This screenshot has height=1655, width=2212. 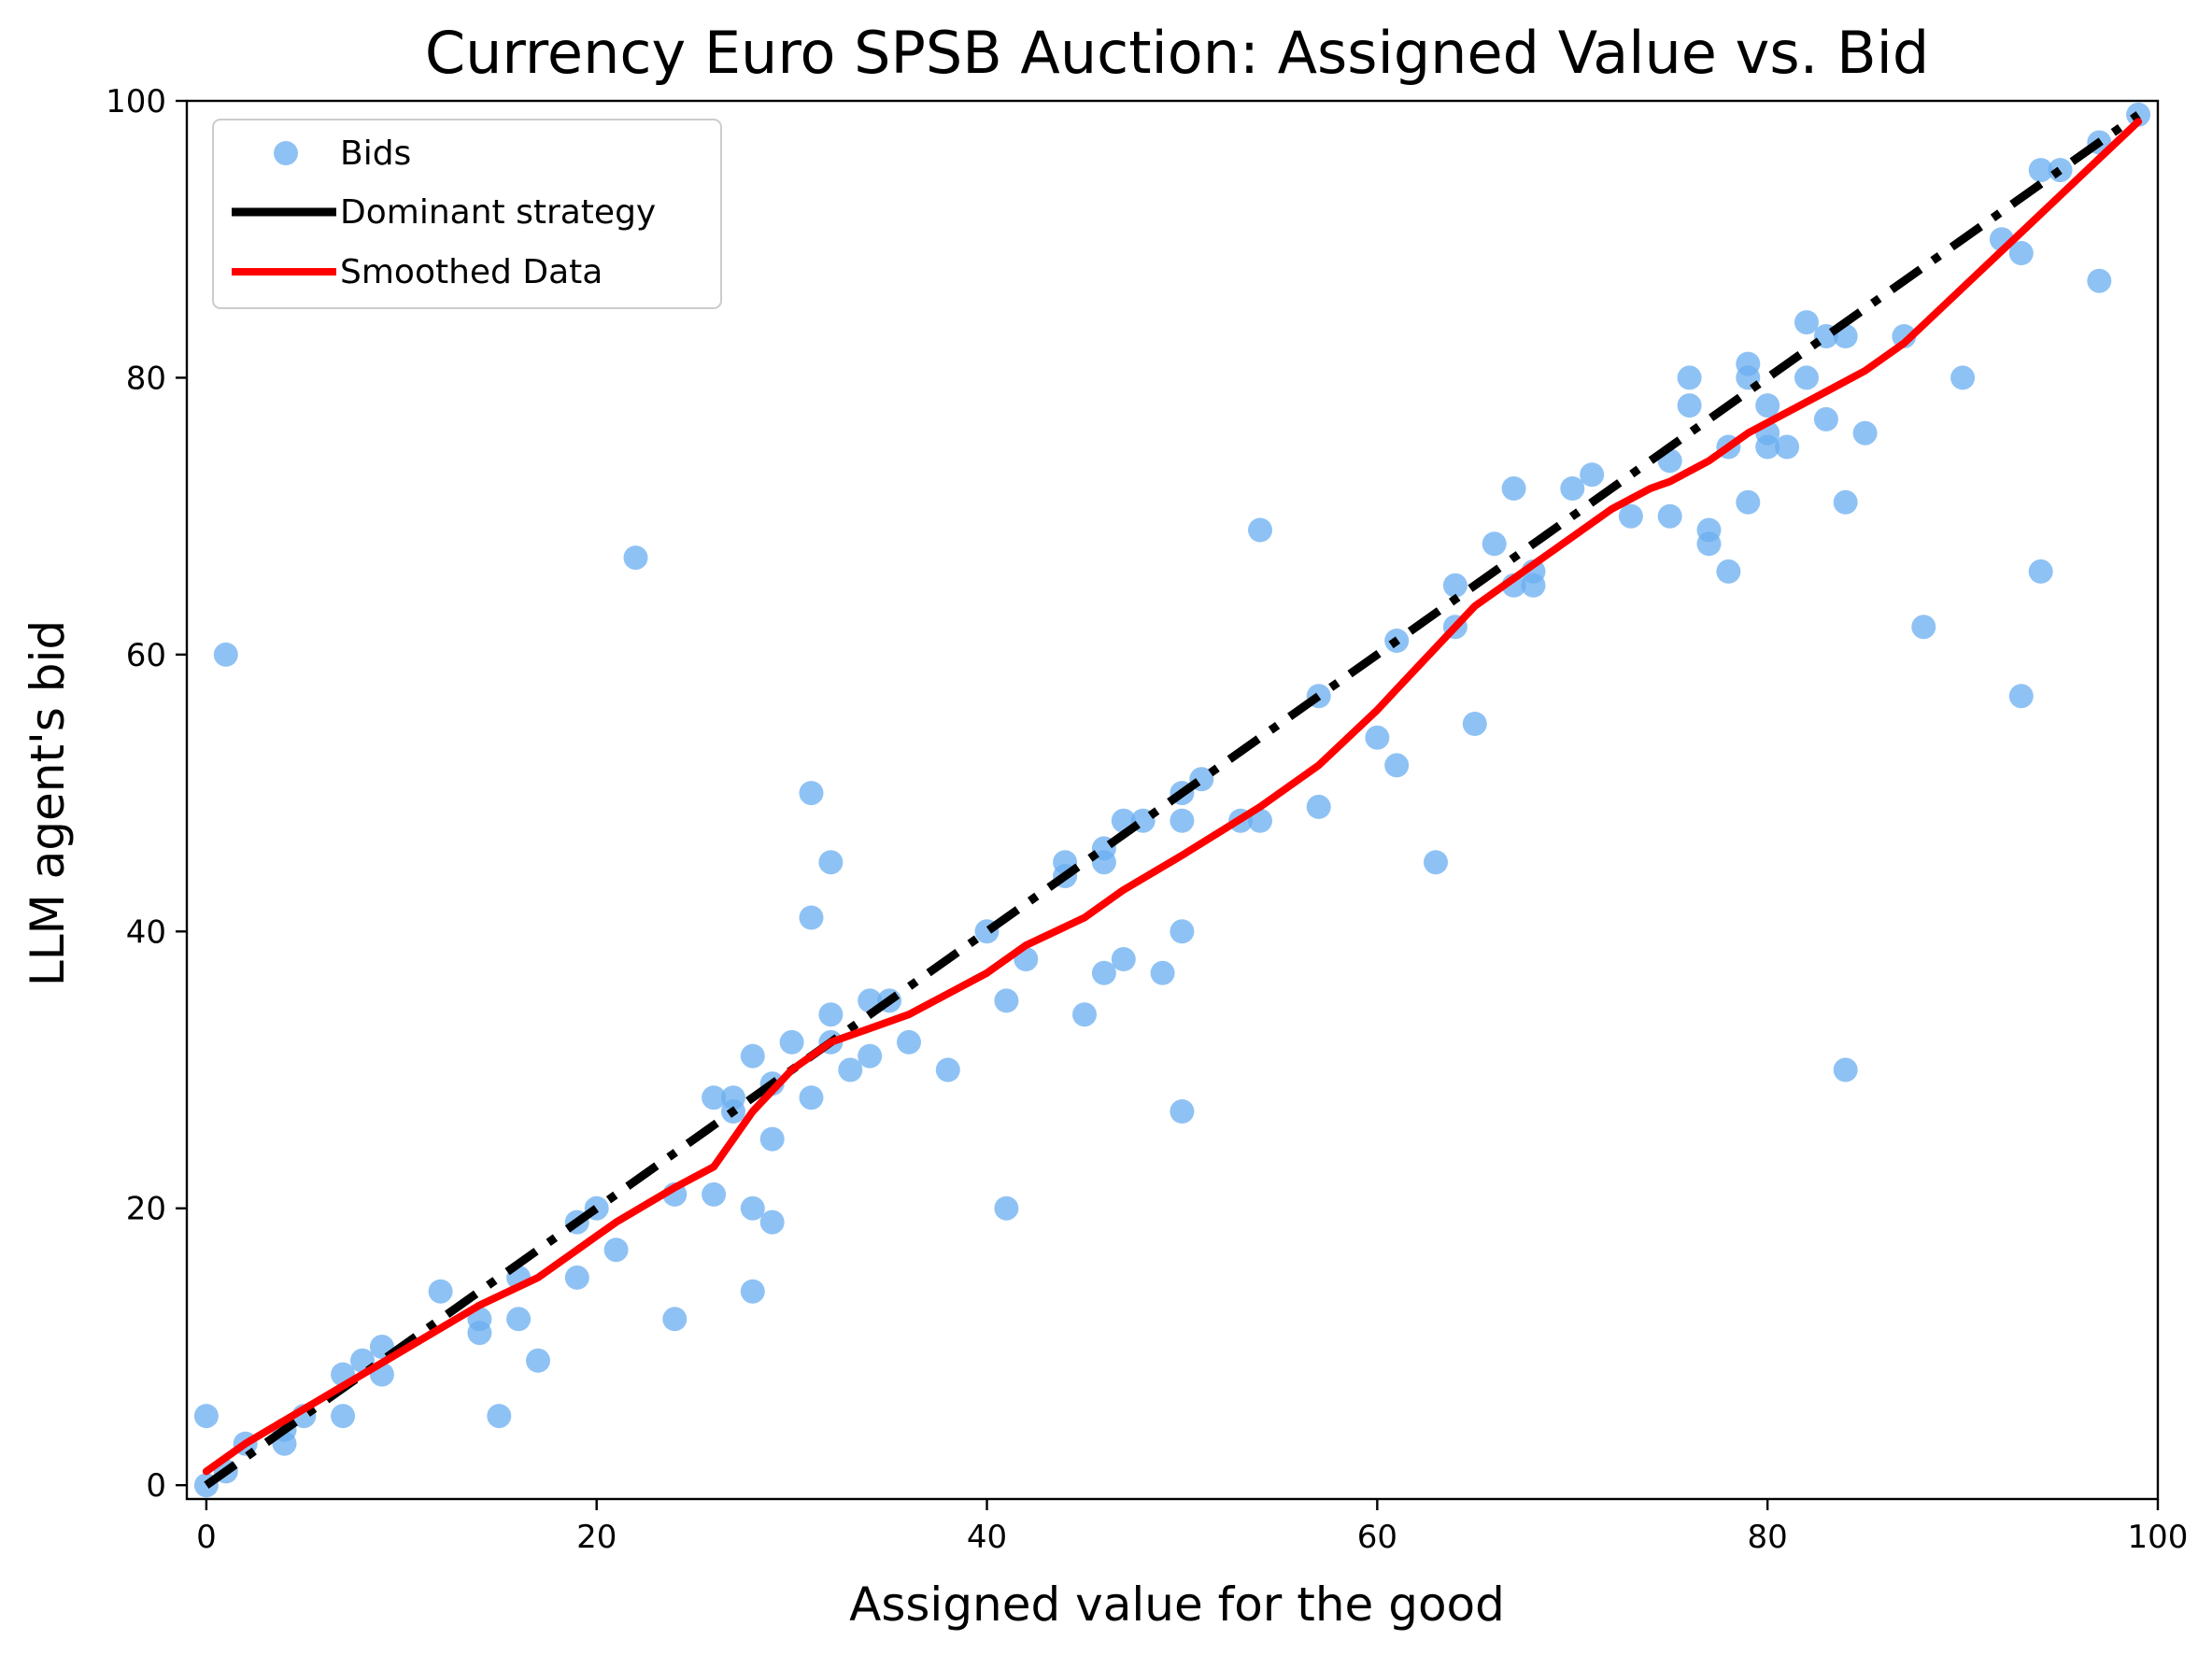 I want to click on x-tick-label: 40, so click(x=987, y=1538).